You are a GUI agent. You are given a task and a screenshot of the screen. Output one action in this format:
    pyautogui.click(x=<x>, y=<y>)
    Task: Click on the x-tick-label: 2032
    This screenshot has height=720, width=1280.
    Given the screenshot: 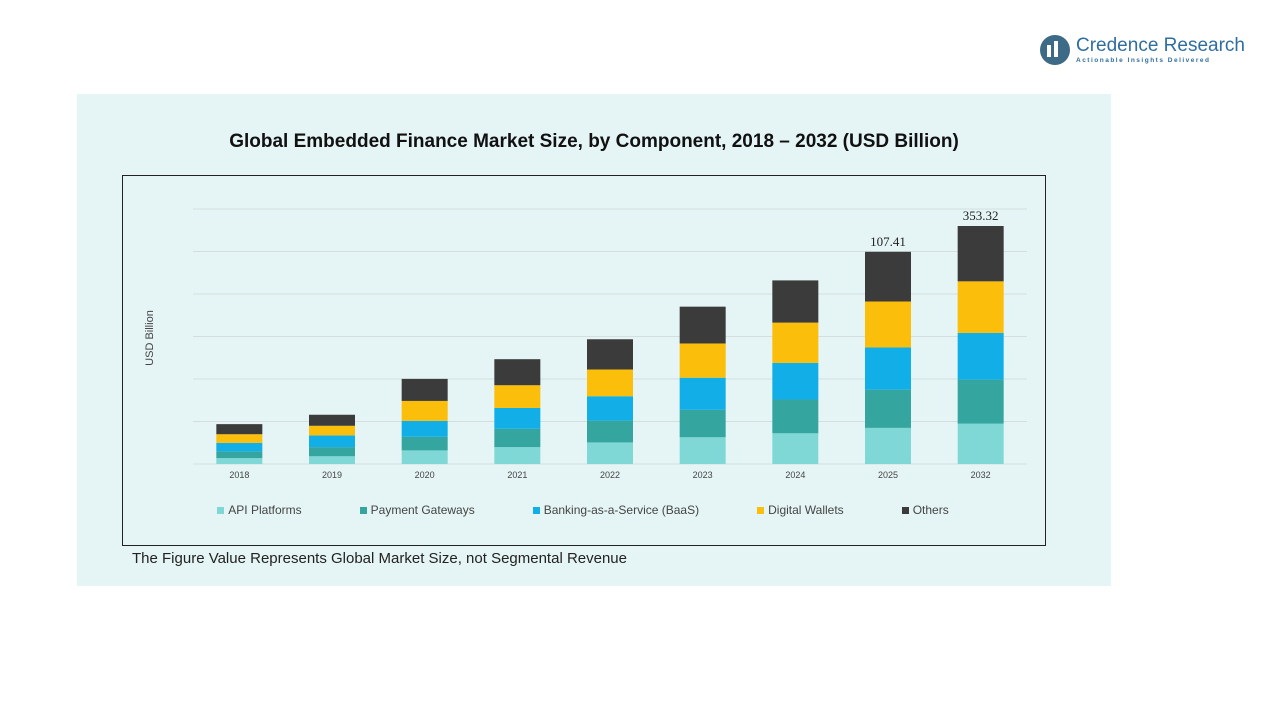 What is the action you would take?
    pyautogui.click(x=981, y=475)
    